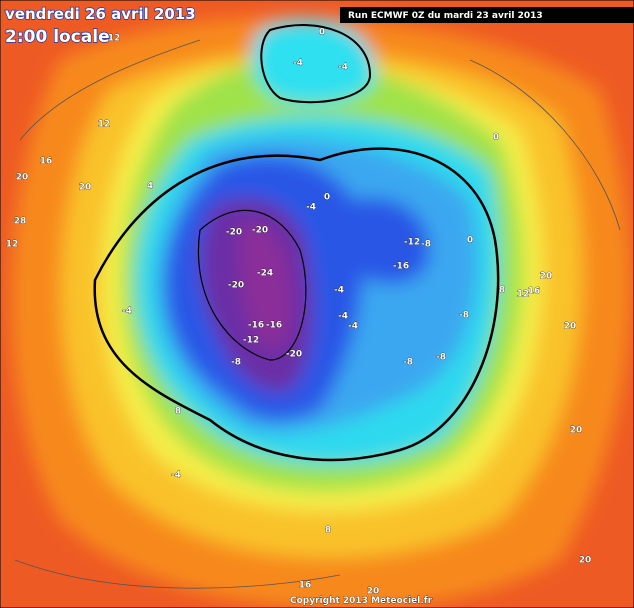 The image size is (634, 608). What do you see at coordinates (361, 601) in the screenshot?
I see `copyright: Copyright 2013 Meteociel.fr` at bounding box center [361, 601].